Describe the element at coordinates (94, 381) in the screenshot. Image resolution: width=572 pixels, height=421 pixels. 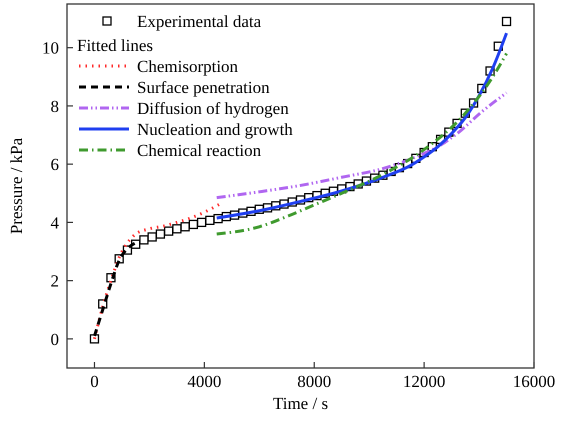
I see `x-tick-label: 0` at that location.